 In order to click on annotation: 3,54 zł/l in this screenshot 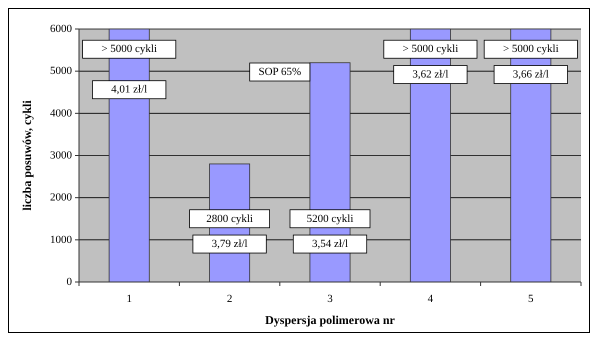, I will do `click(330, 244)`.